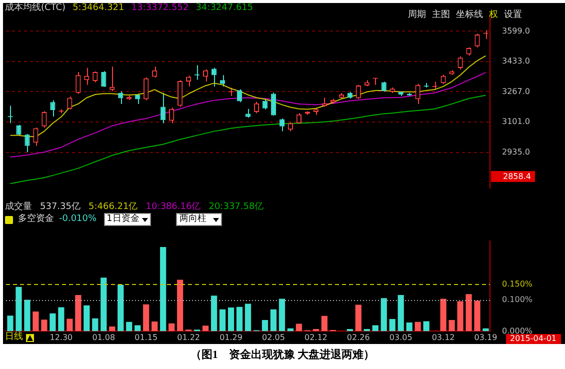 The height and width of the screenshot is (369, 565). I want to click on chart-title: 多空资金, so click(36, 219).